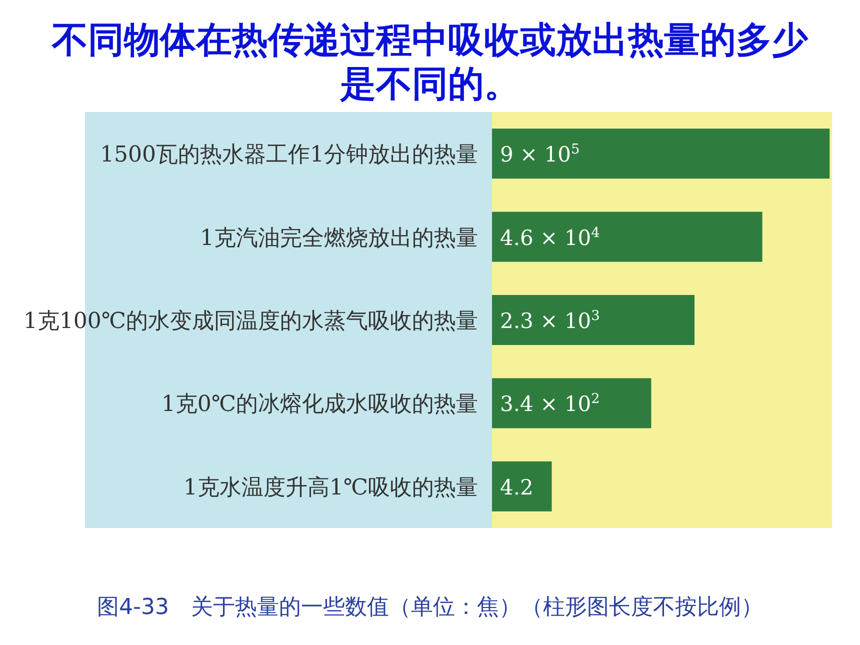 This screenshot has height=645, width=860. I want to click on data-label: 2.3 × 10$^{3}$, so click(550, 320).